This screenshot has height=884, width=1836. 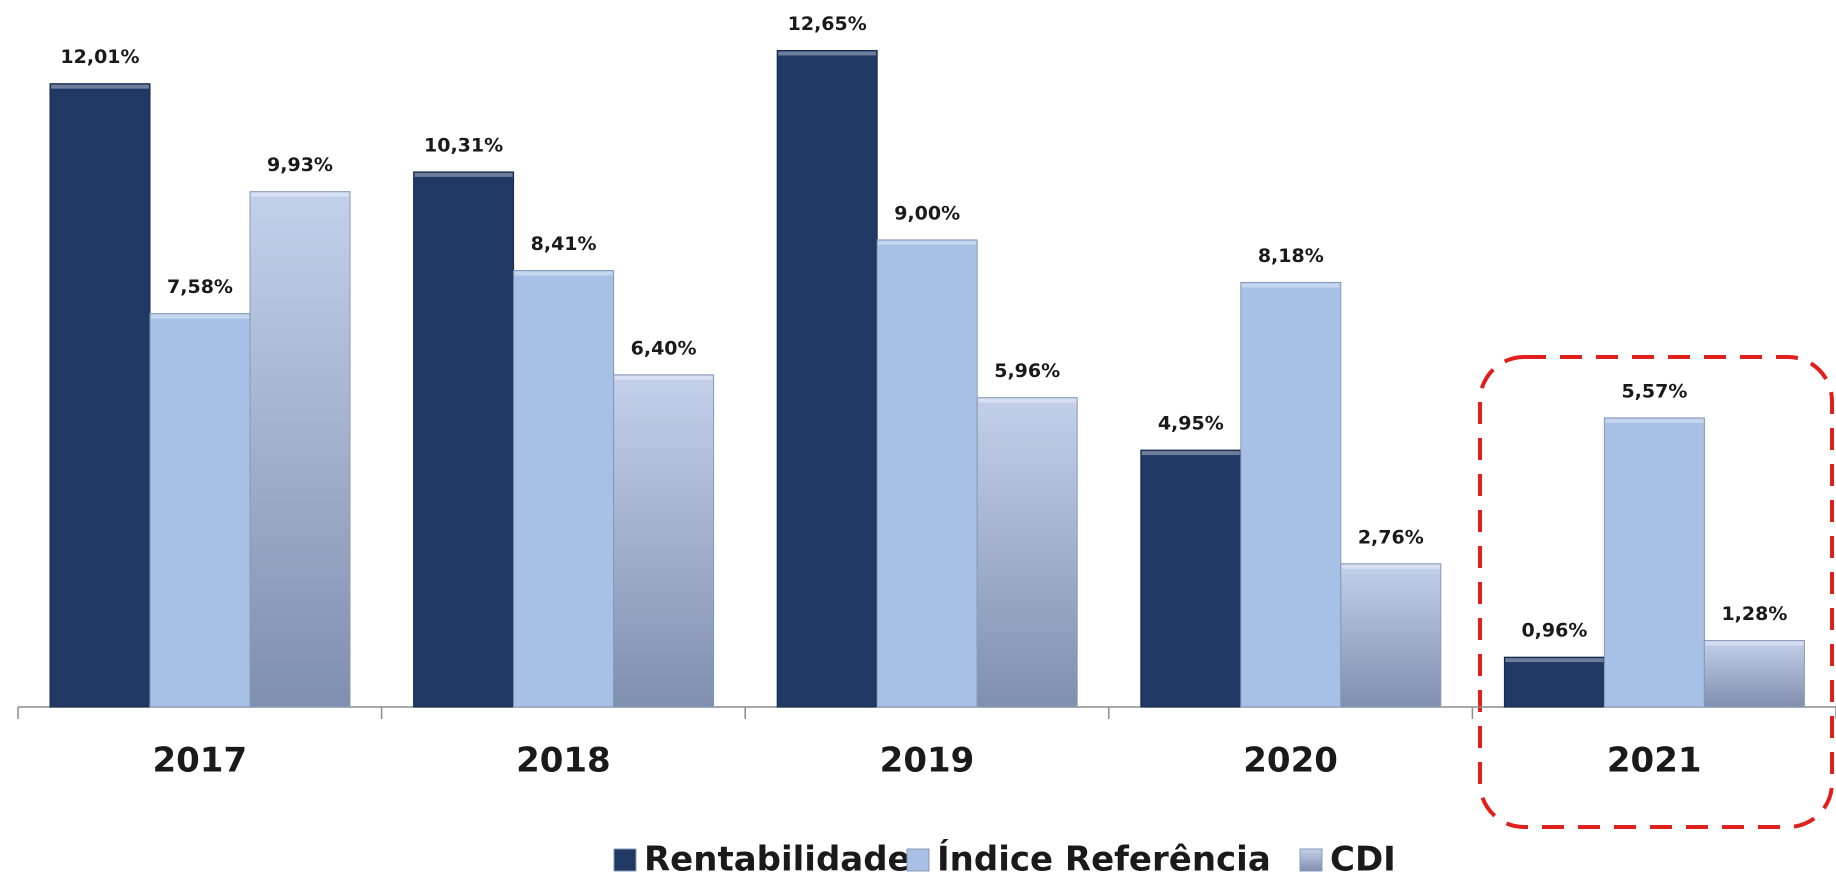 What do you see at coordinates (927, 761) in the screenshot?
I see `x-tick-label: 2019` at bounding box center [927, 761].